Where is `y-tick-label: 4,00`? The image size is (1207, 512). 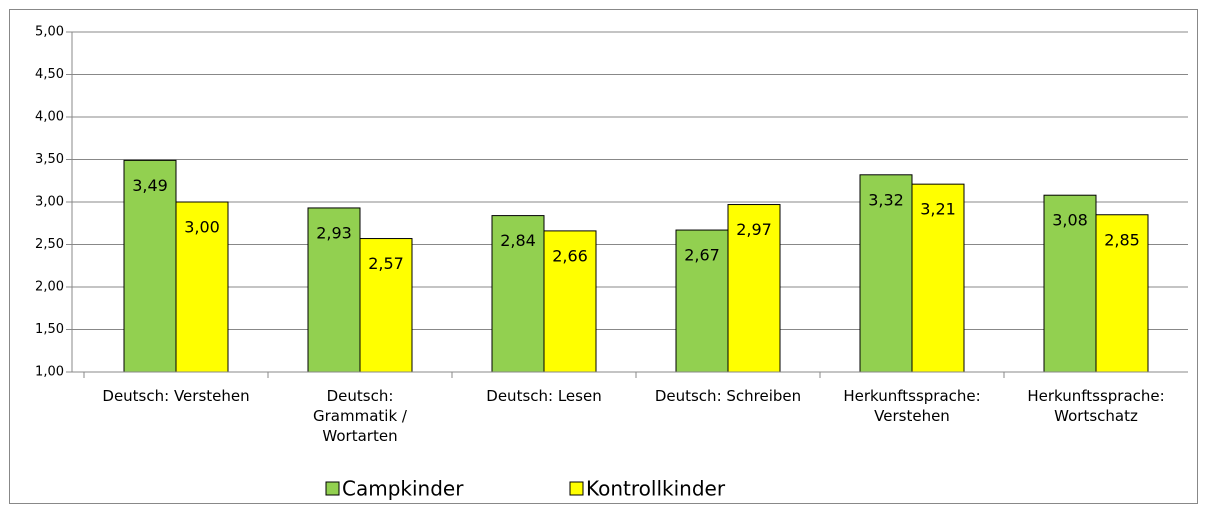
y-tick-label: 4,00 is located at coordinates (49, 117).